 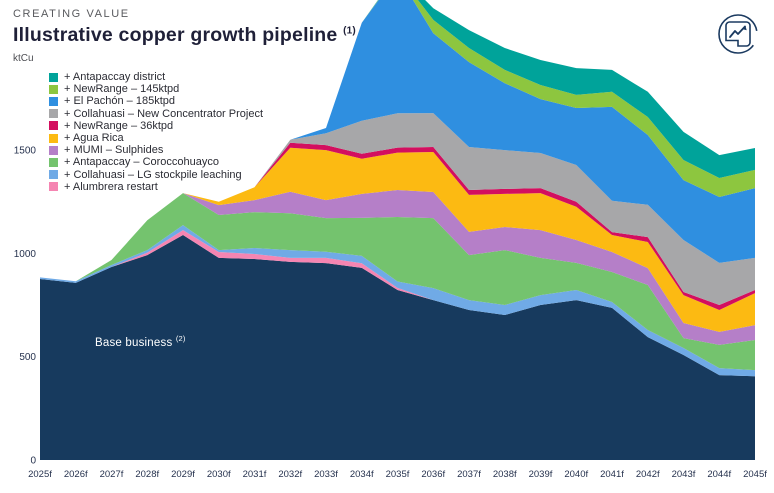 I want to click on legend-item: + El Pachón – 185ktpd, so click(x=156, y=101).